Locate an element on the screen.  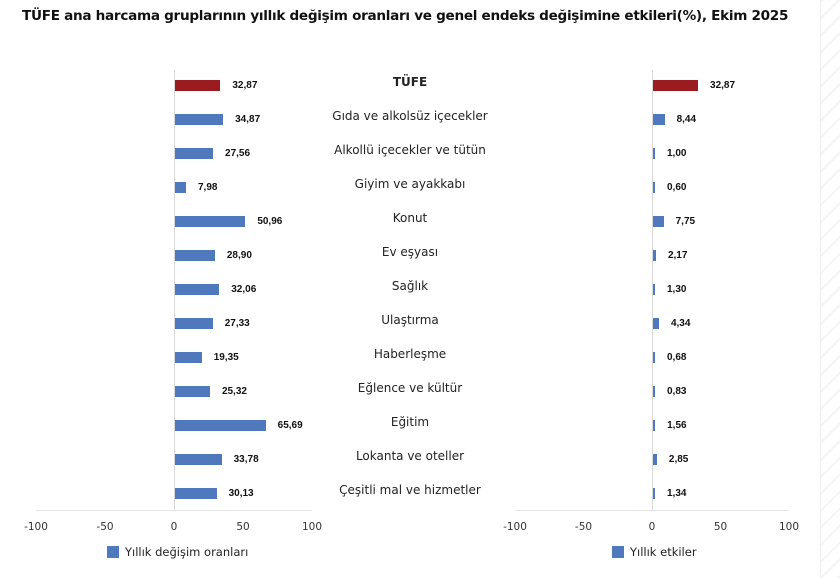
data-label: 0,60 is located at coordinates (677, 187).